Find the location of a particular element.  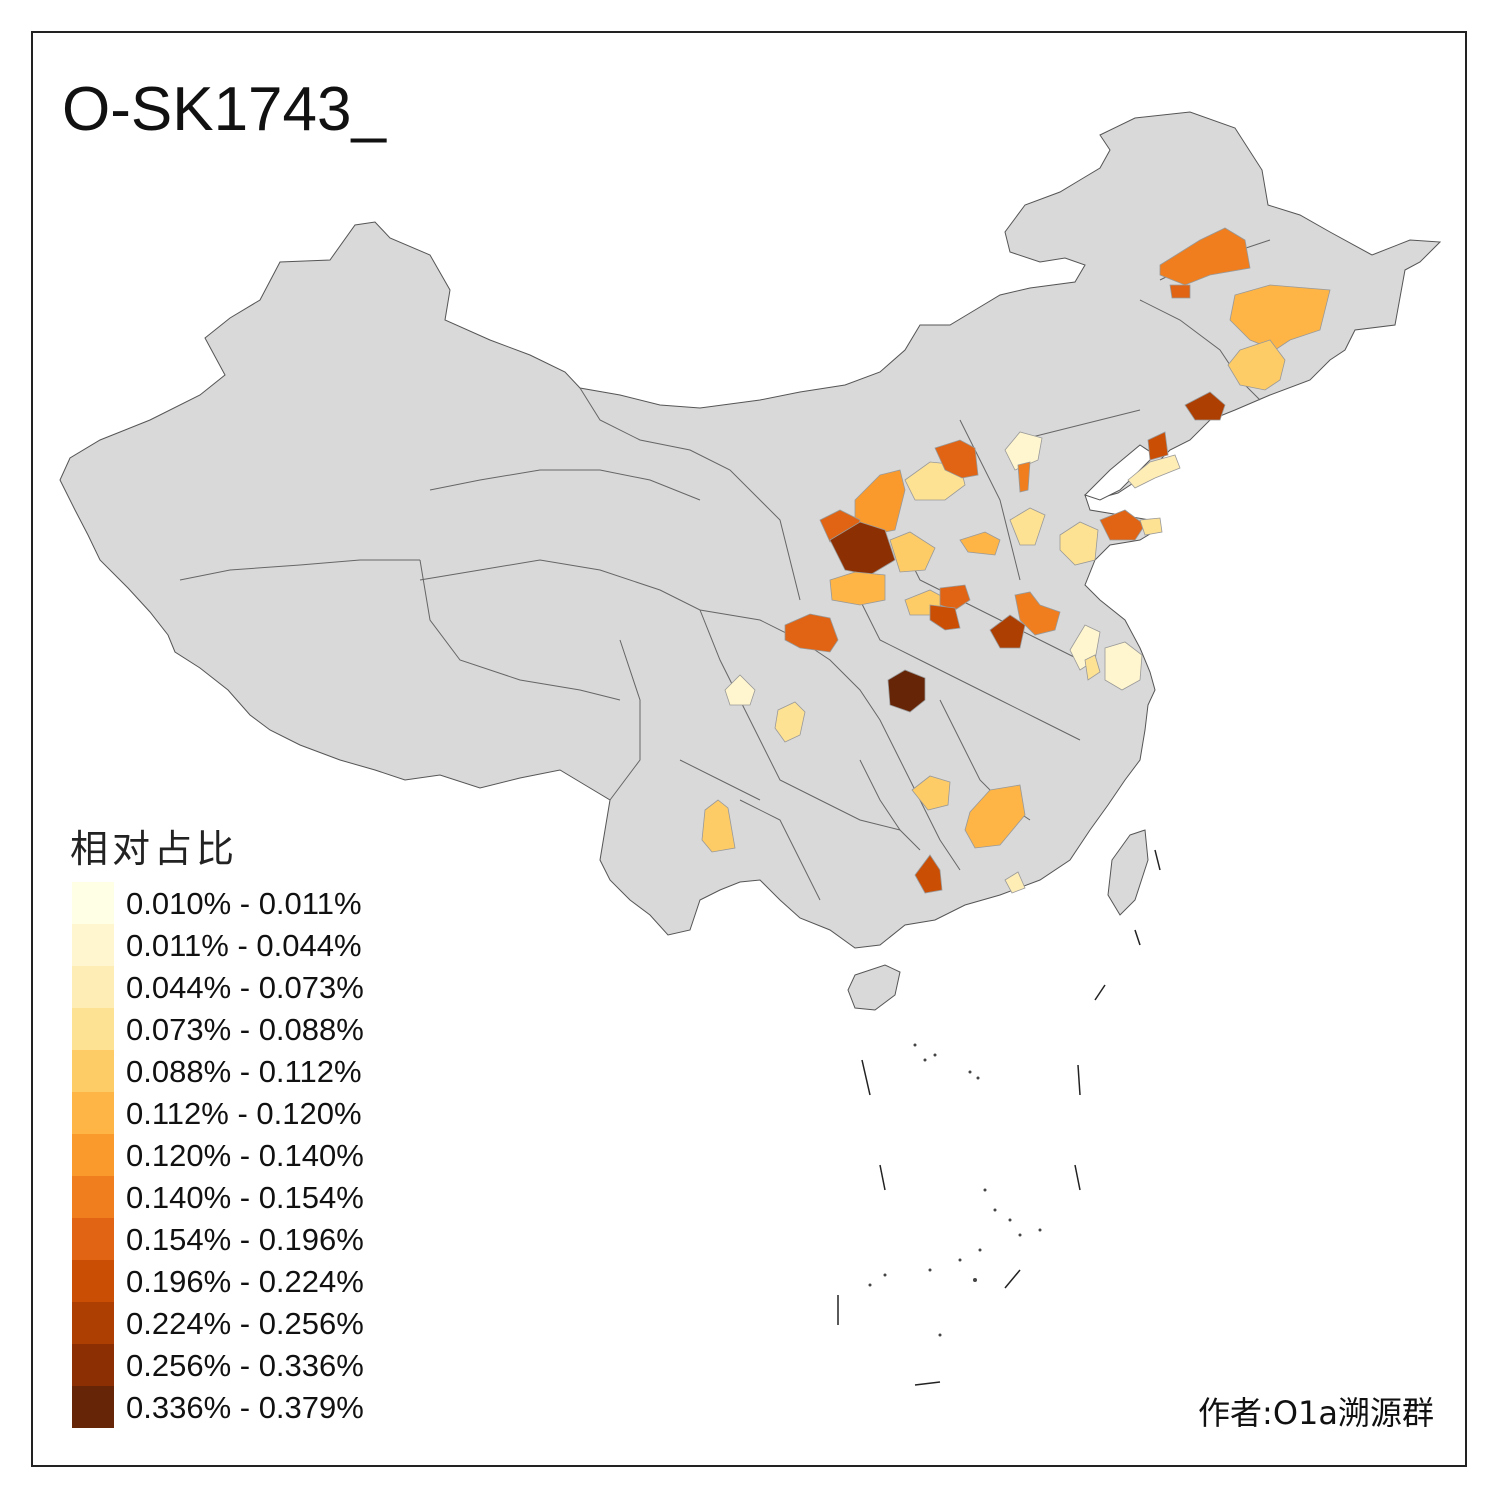

region-shaanxi-south is located at coordinates (857, 588).